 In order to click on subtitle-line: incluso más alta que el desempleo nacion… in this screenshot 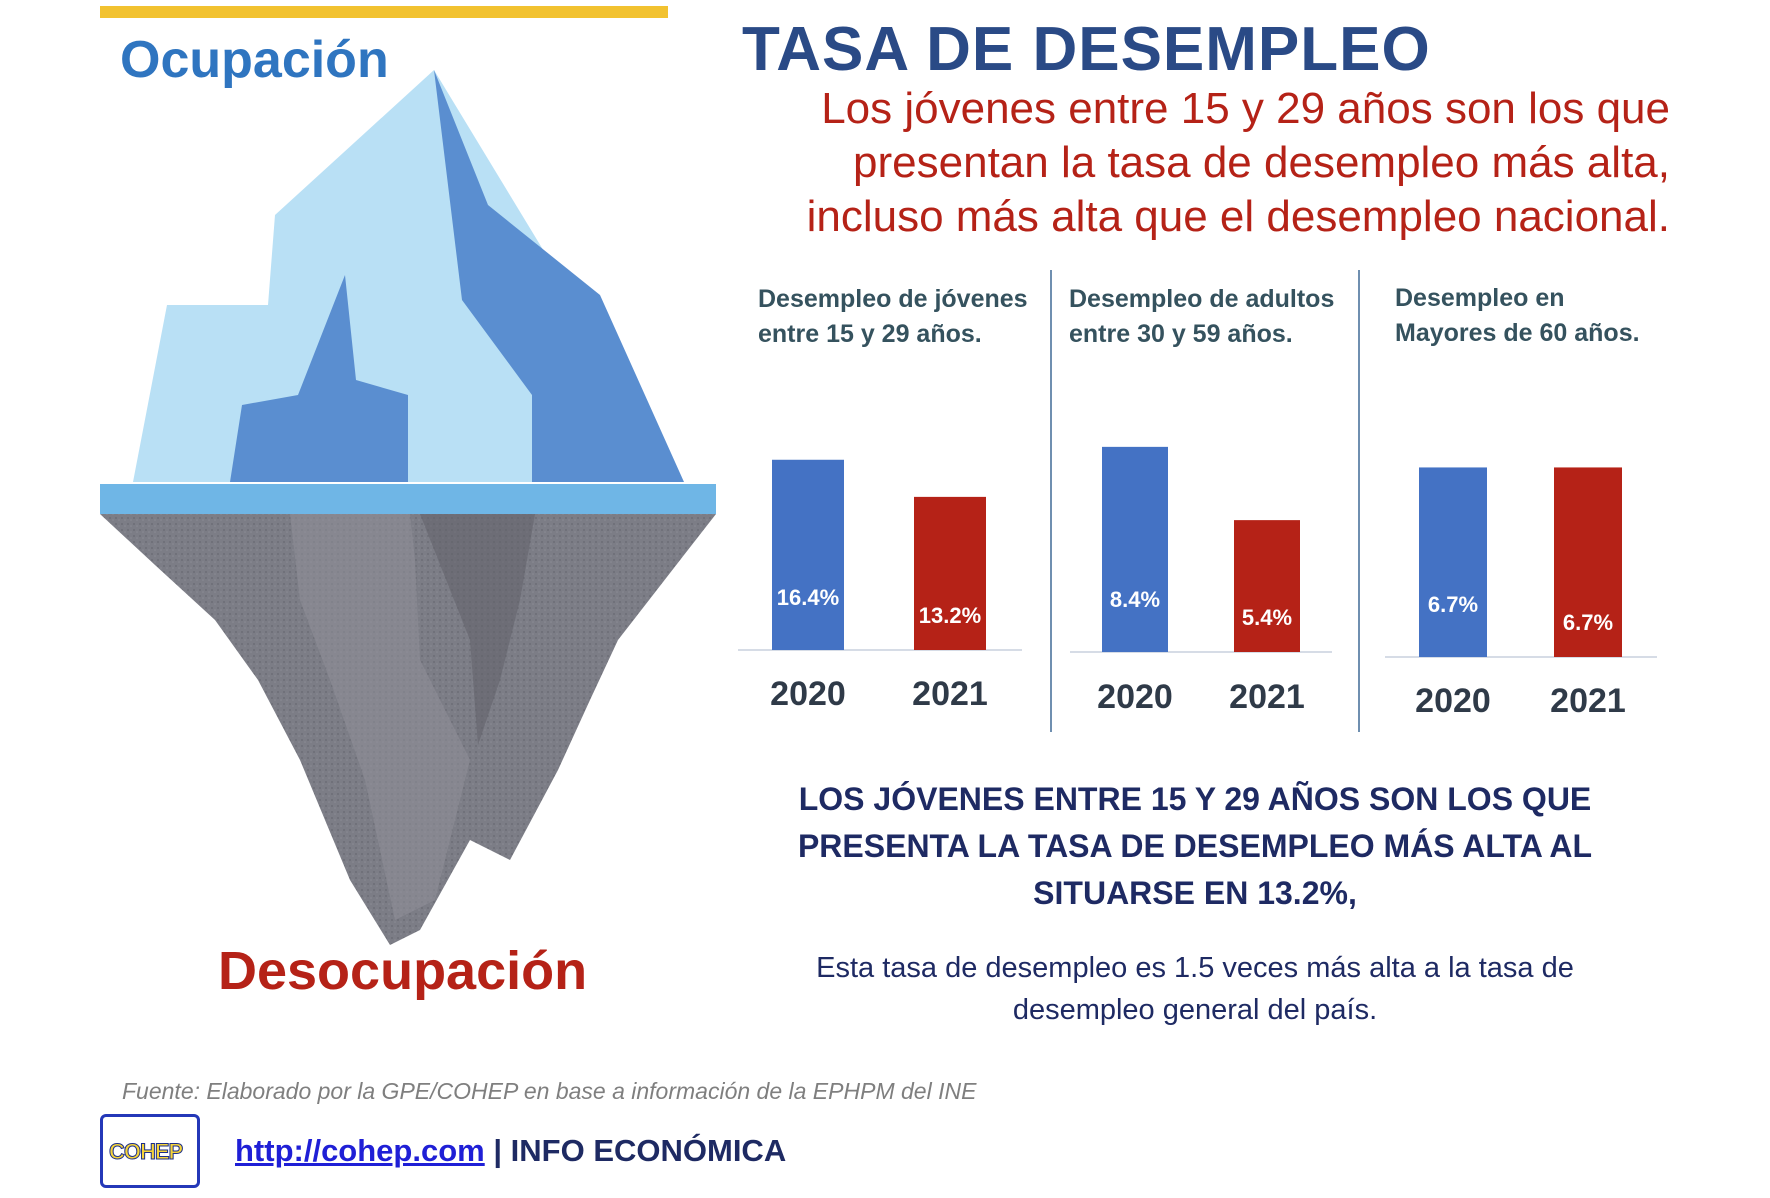, I will do `click(1238, 216)`.